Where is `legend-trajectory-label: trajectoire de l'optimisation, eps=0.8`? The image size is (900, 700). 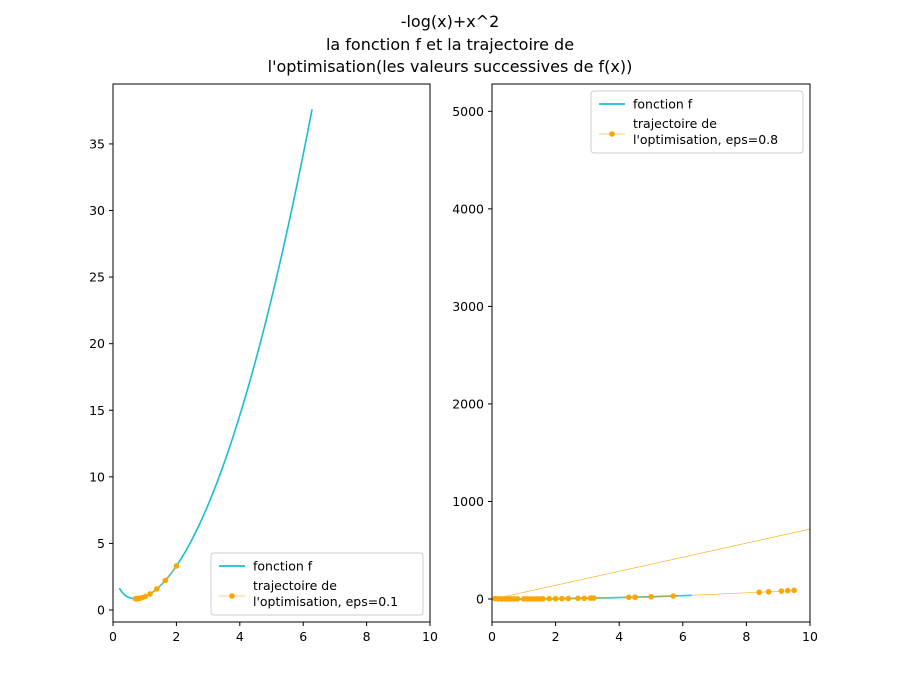 legend-trajectory-label: trajectoire de l'optimisation, eps=0.8 is located at coordinates (705, 131).